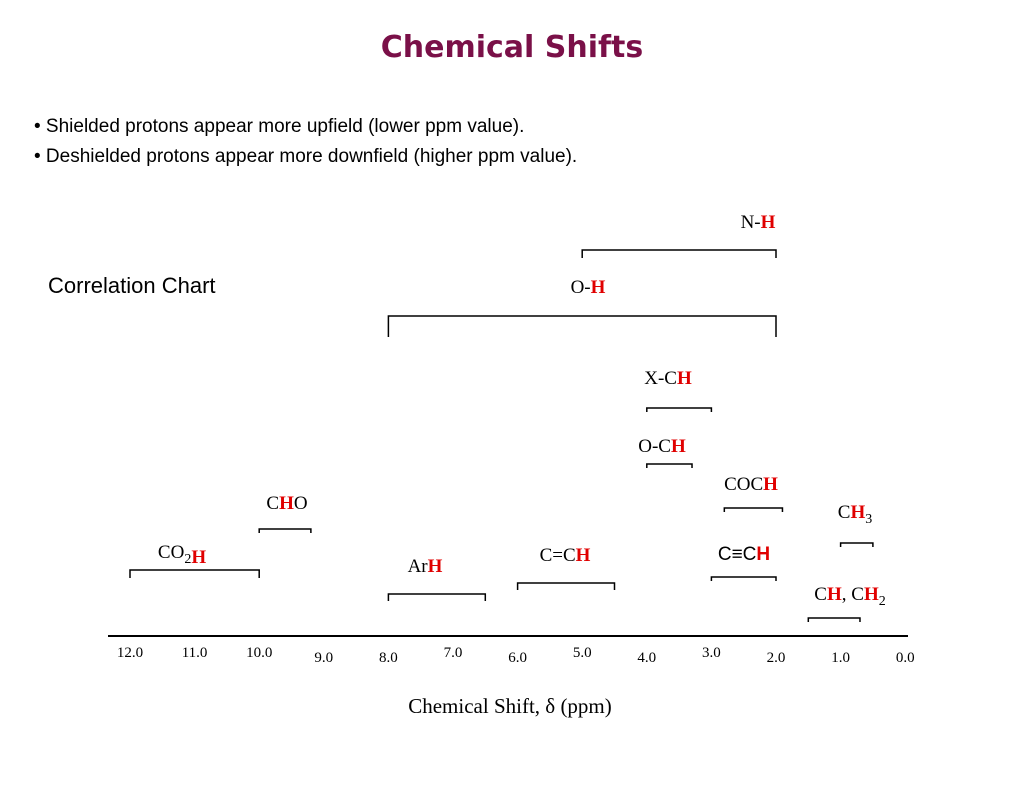 The image size is (1024, 791). Describe the element at coordinates (668, 378) in the screenshot. I see `range-label-xch: X-CH` at that location.